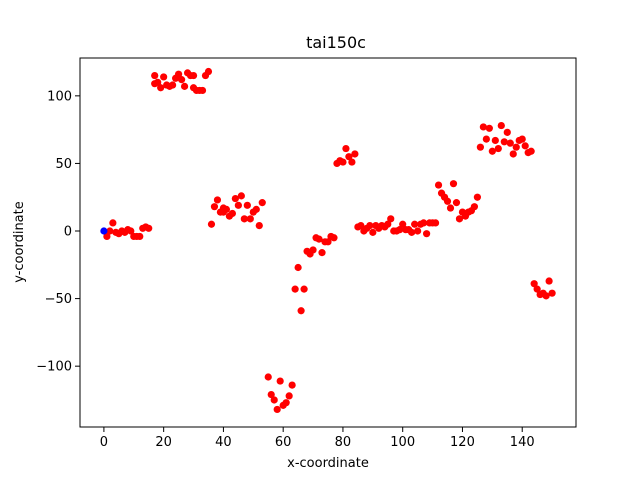  Describe the element at coordinates (462, 442) in the screenshot. I see `x-tick-label: 120` at that location.